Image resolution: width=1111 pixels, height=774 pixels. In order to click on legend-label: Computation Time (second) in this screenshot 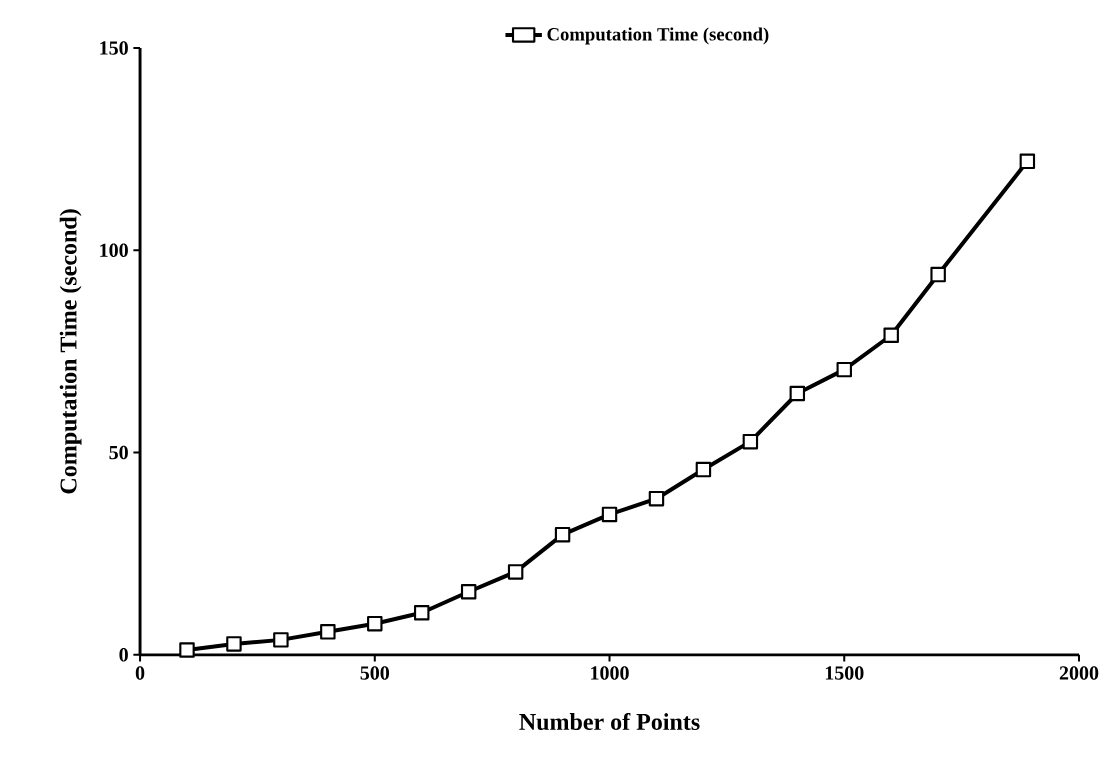, I will do `click(658, 36)`.